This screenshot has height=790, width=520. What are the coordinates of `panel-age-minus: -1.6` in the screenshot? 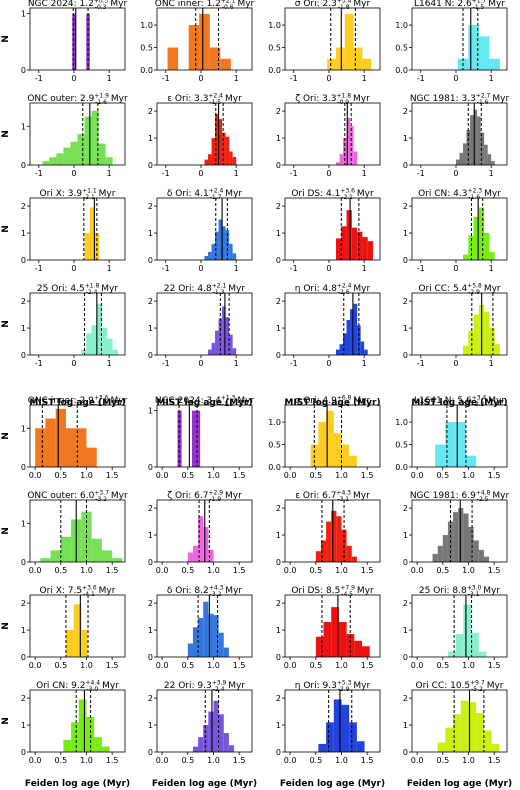 It's located at (483, 102).